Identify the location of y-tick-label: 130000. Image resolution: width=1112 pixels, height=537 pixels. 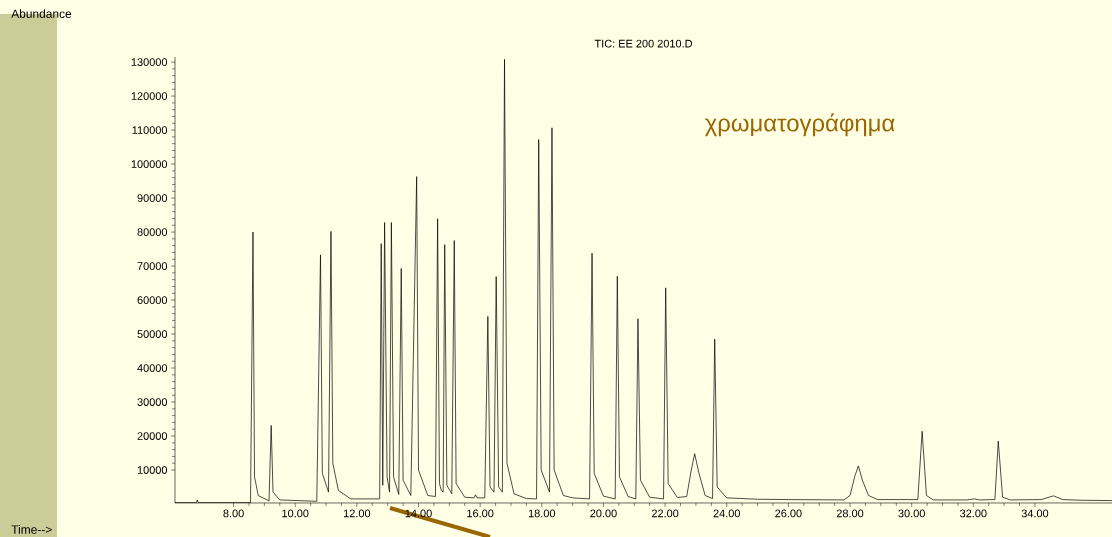
(149, 62).